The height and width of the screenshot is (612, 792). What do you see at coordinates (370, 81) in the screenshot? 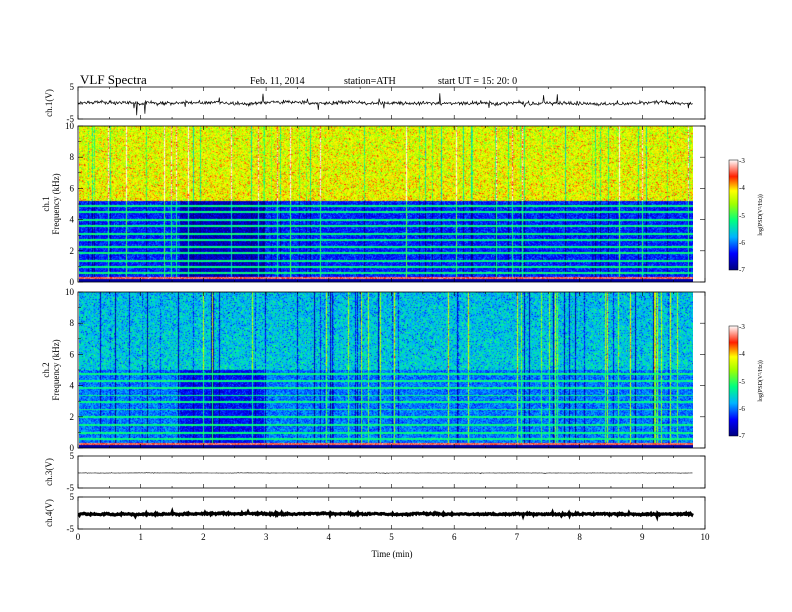
I see `station-label: station=ATH` at bounding box center [370, 81].